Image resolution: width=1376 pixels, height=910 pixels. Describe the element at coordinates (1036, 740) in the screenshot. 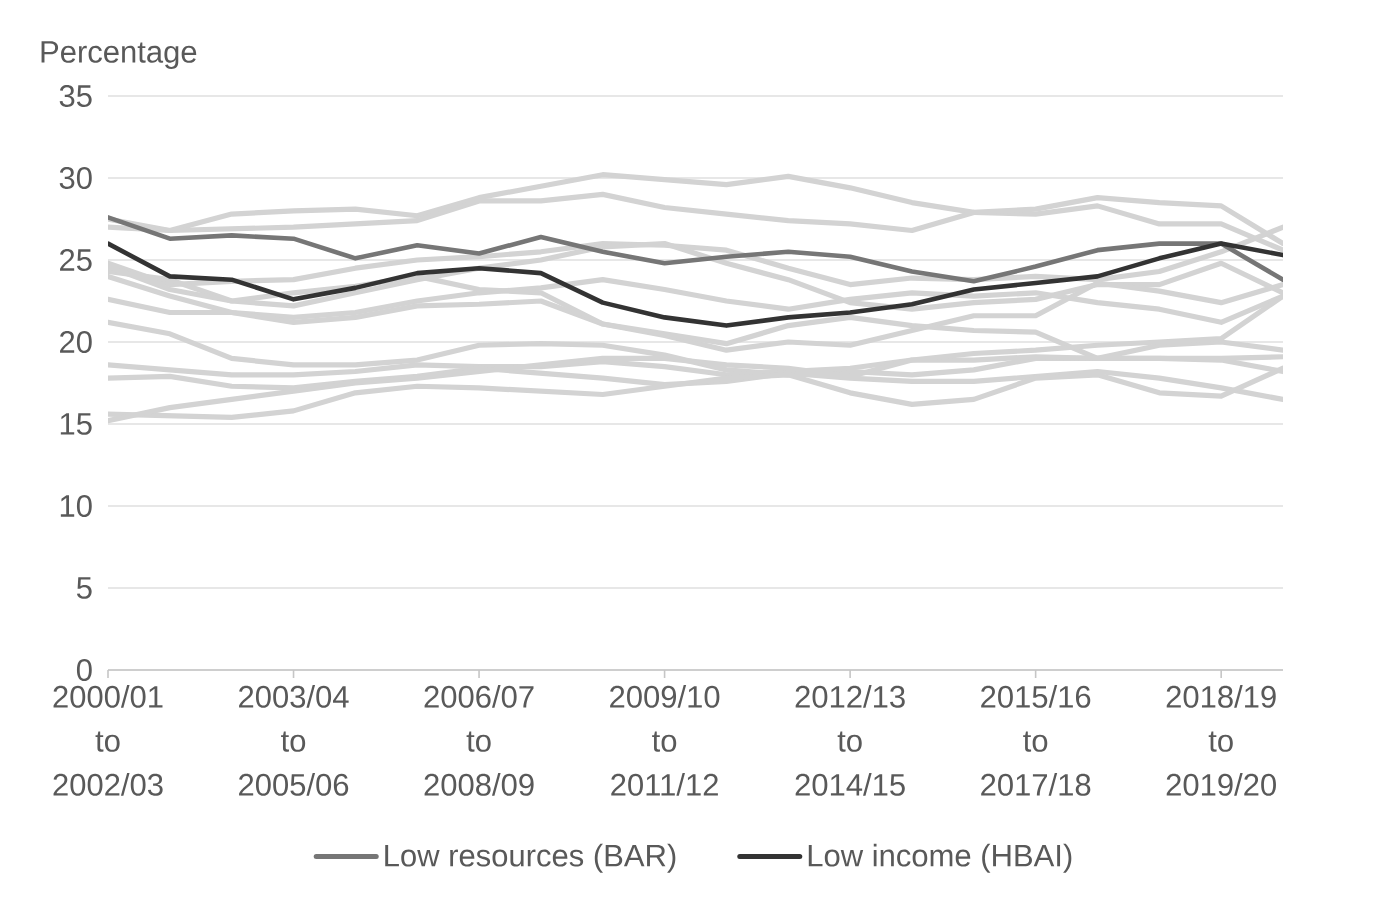

I see `x-tick-label: 2015/16 to 2017/18` at that location.